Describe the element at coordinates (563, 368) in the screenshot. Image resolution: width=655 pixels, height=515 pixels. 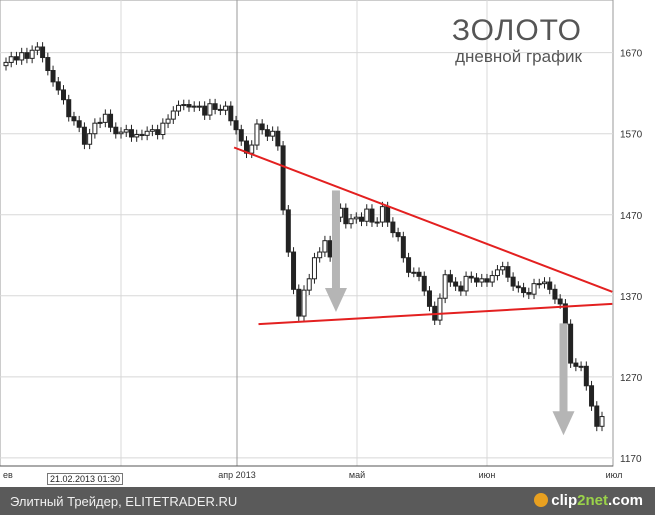
I see `down-arrow-shaft` at that location.